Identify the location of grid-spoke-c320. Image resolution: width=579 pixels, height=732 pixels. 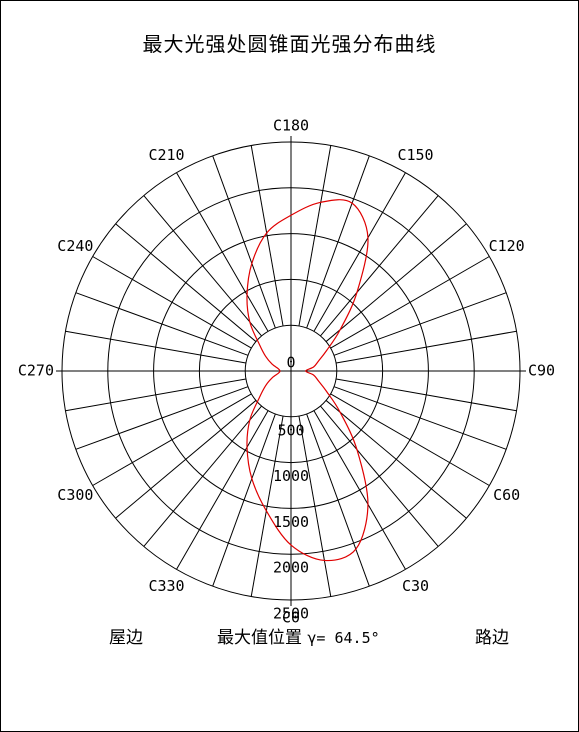
(202, 476).